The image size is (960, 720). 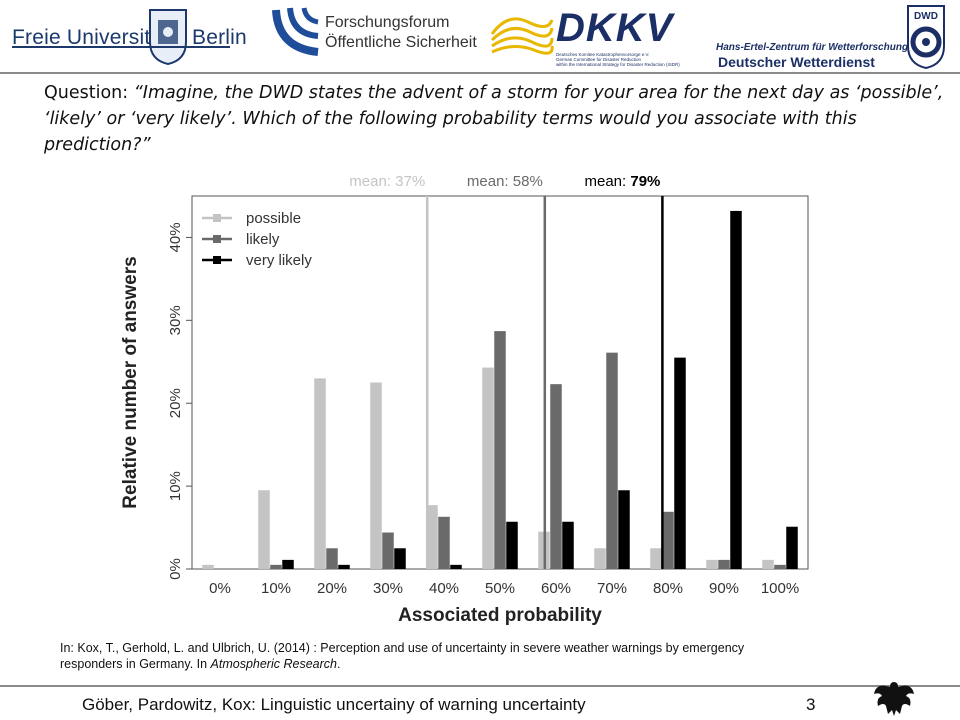 What do you see at coordinates (175, 320) in the screenshot?
I see `y-tick-label: 30%` at bounding box center [175, 320].